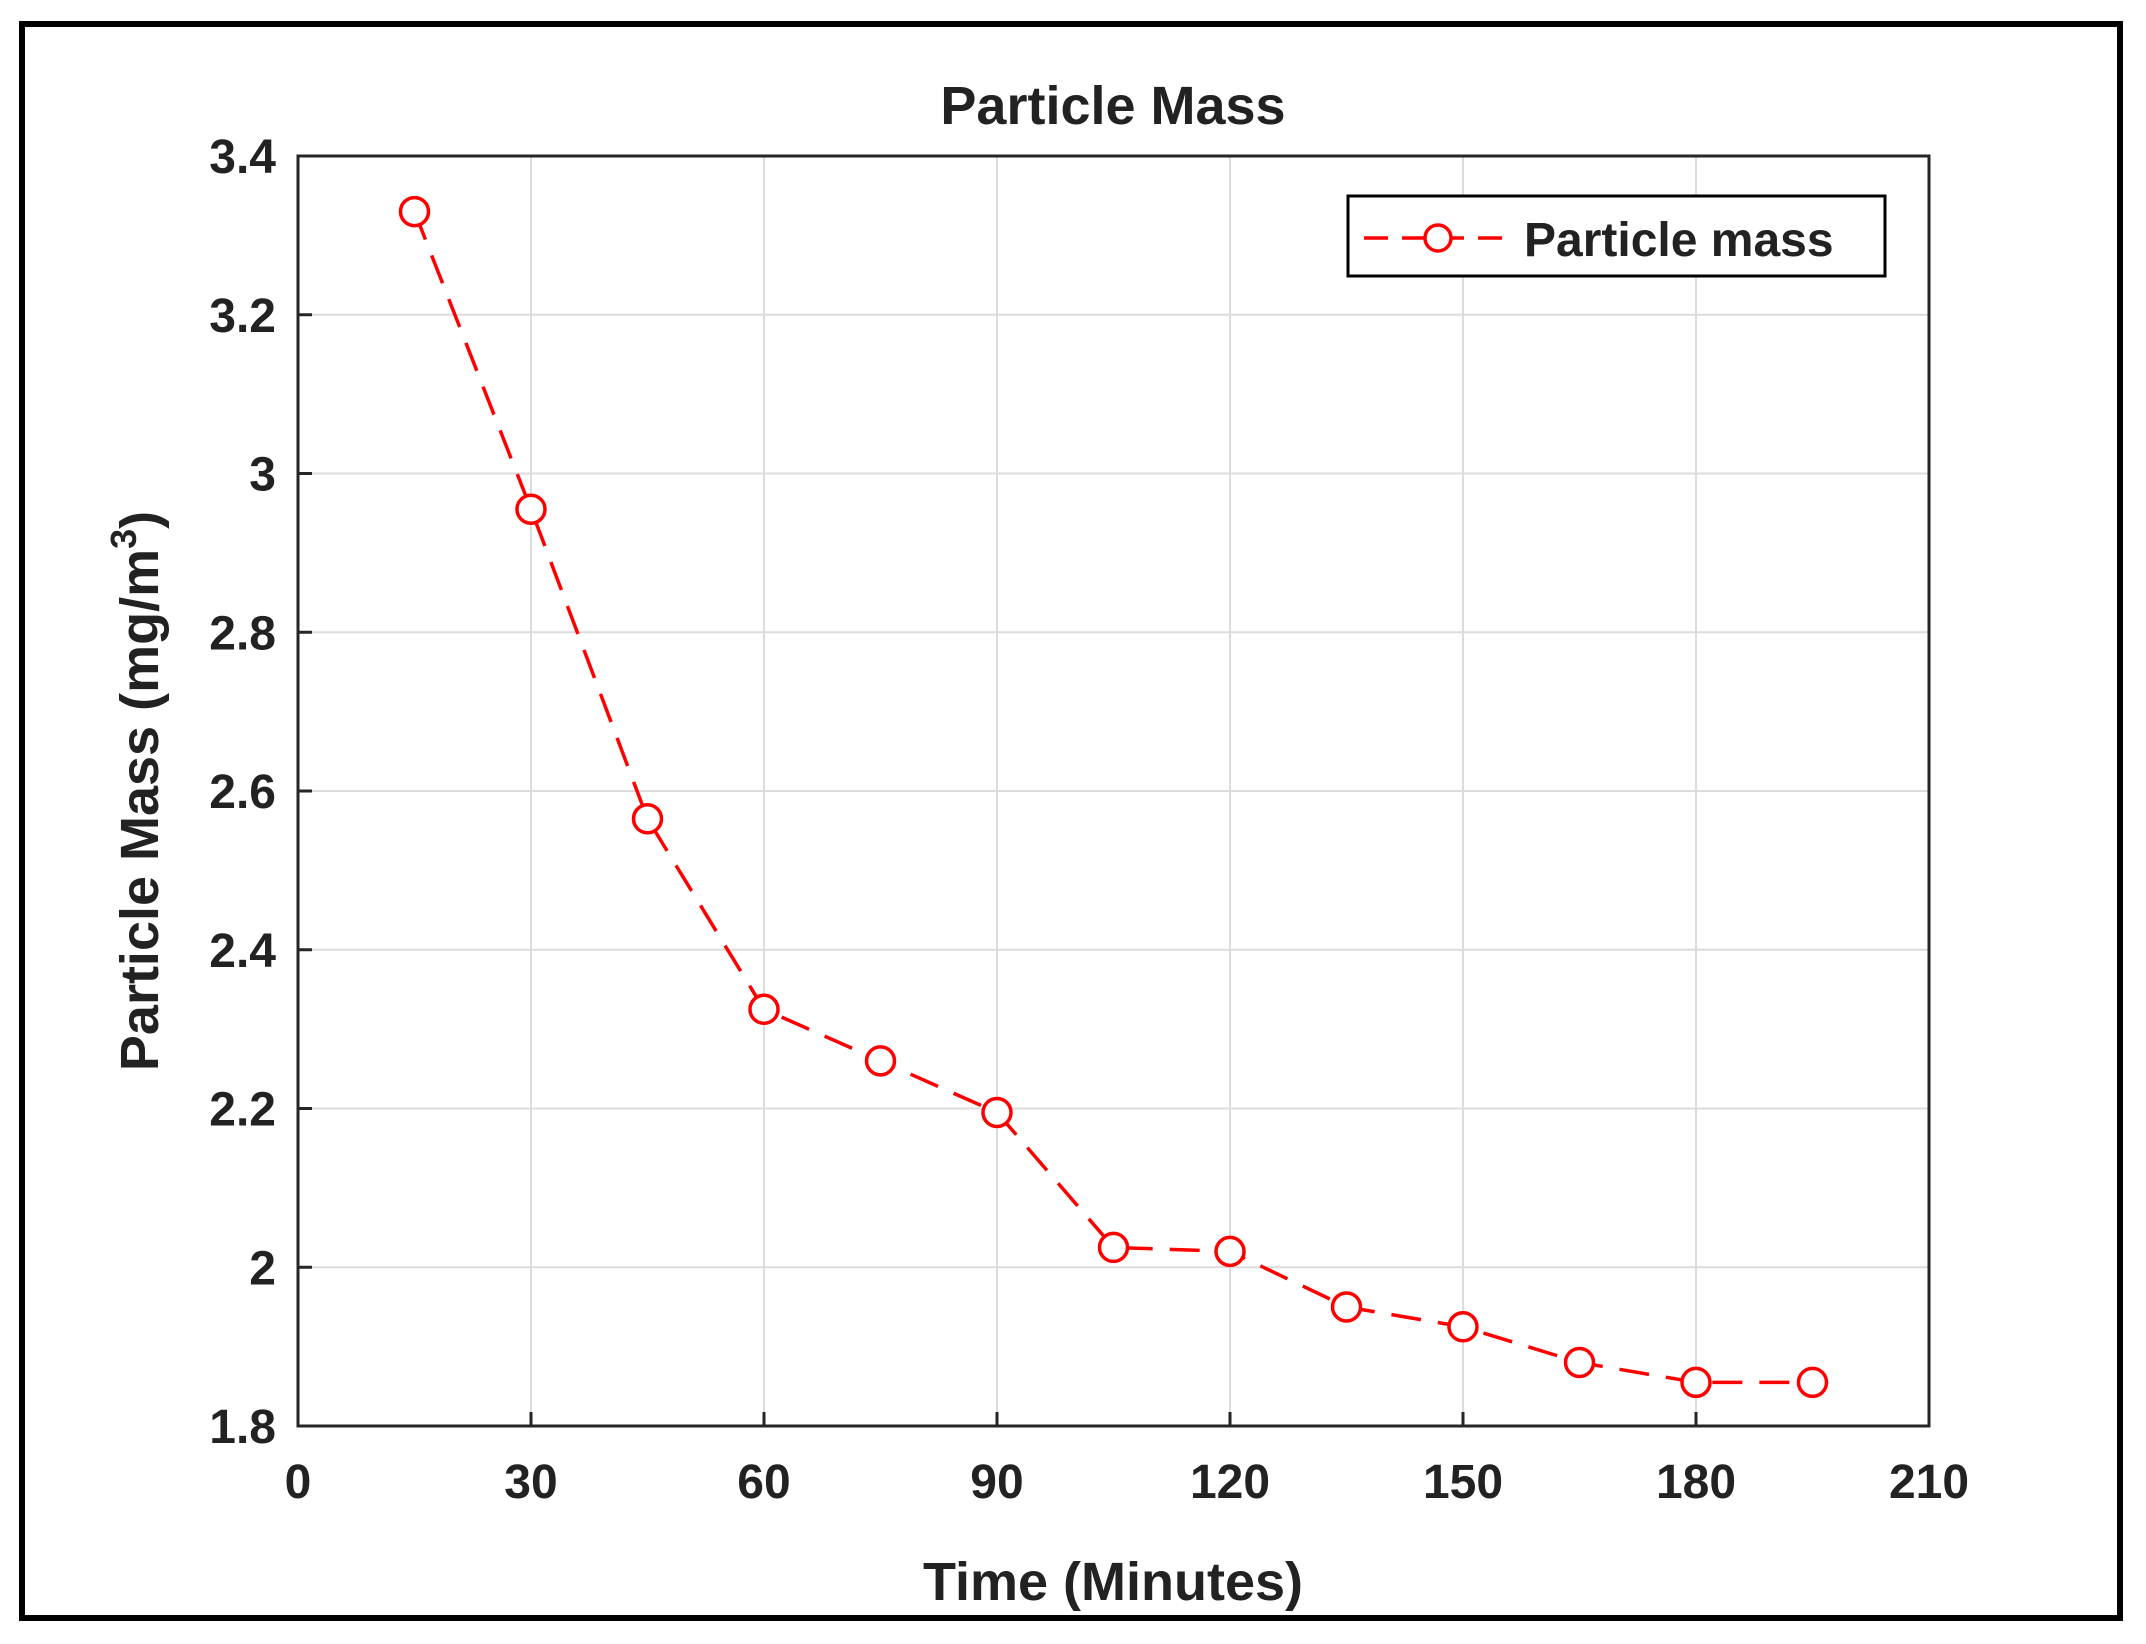 The width and height of the screenshot is (2146, 1644). I want to click on x-tick-label: 90, so click(996, 1482).